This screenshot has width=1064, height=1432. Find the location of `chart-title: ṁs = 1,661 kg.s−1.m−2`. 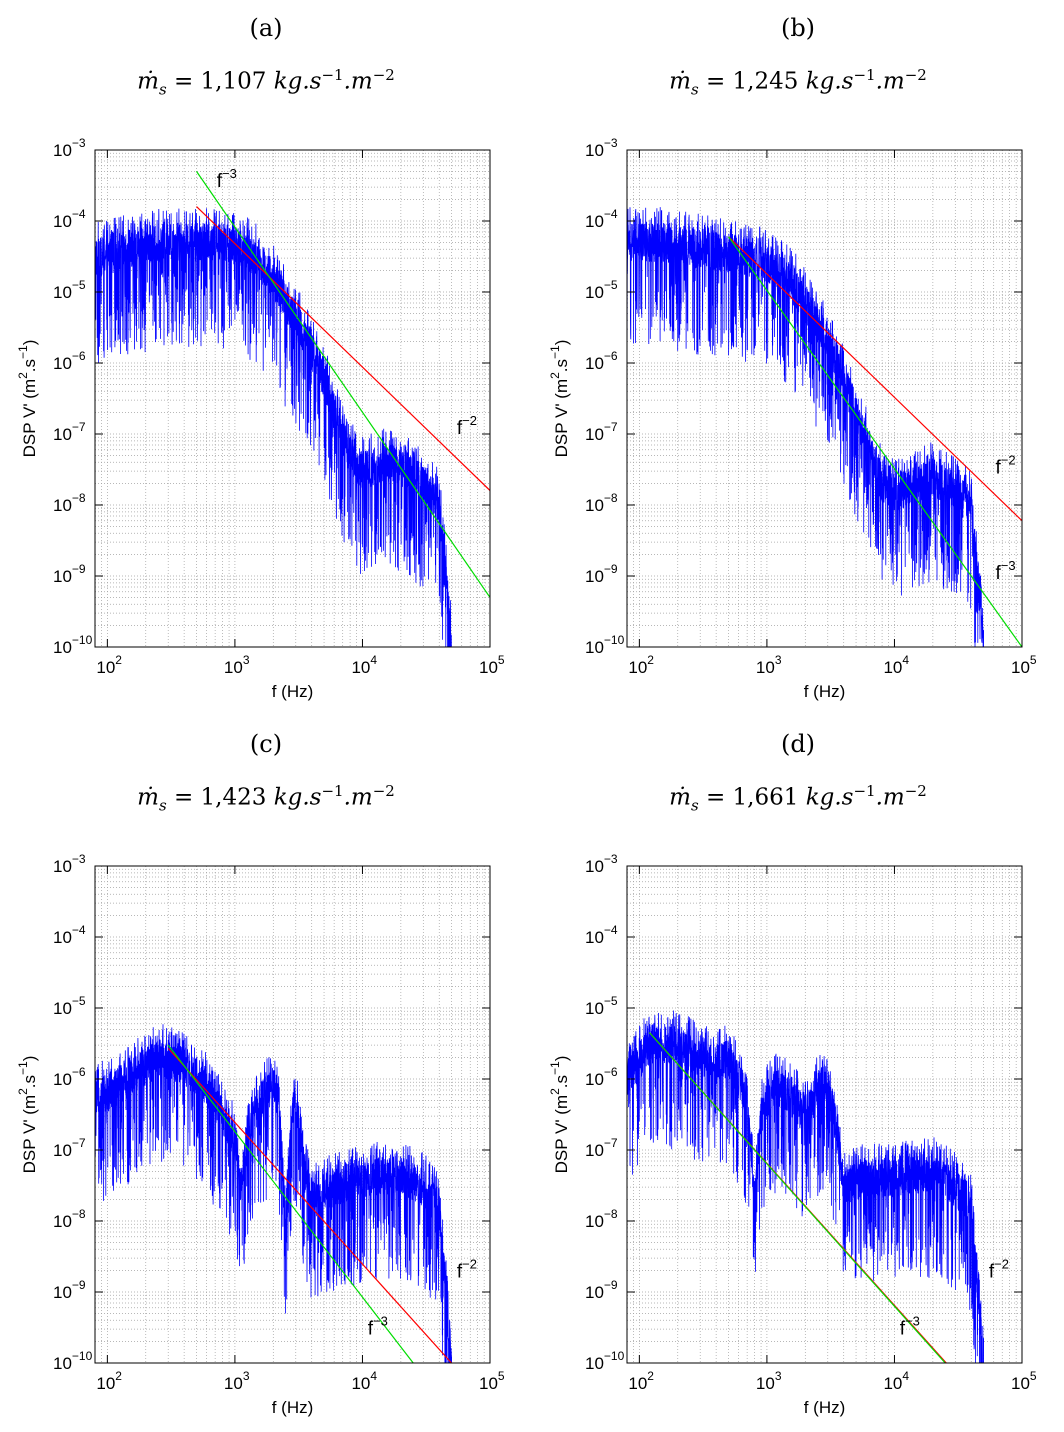

chart-title: ṁs = 1,661 kg.s−1.m−2 is located at coordinates (798, 798).